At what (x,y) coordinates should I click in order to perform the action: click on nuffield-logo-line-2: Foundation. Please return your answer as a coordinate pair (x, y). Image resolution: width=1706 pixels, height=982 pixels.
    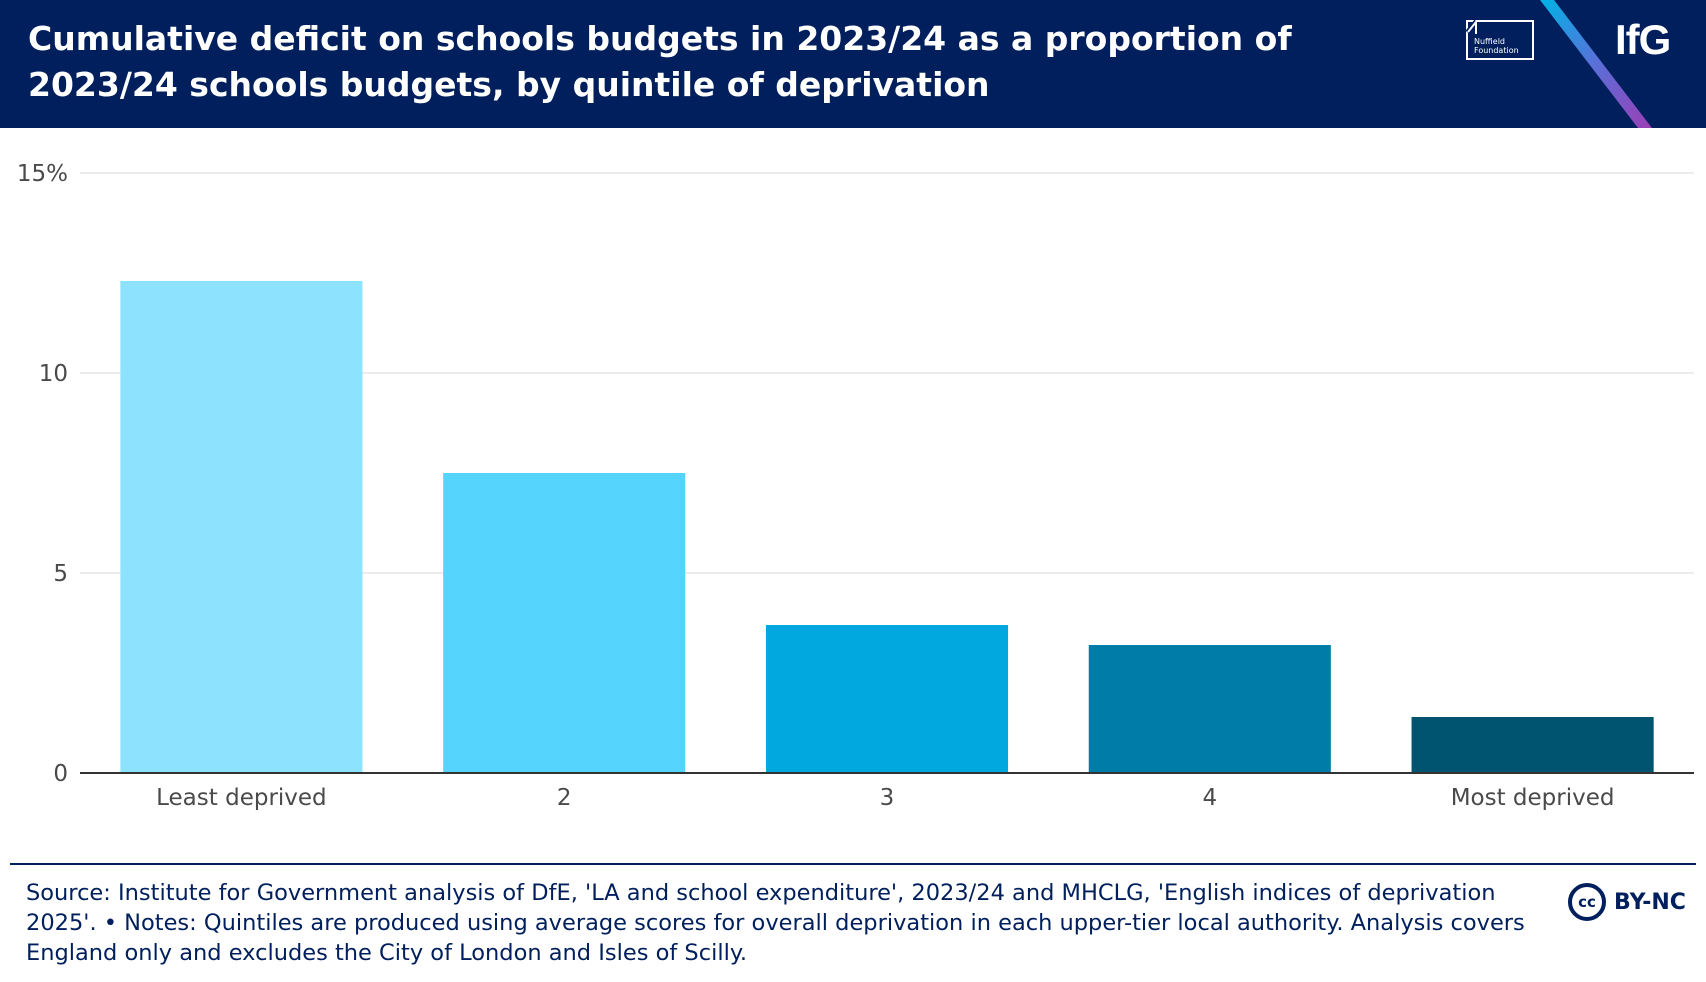
    Looking at the image, I should click on (1496, 50).